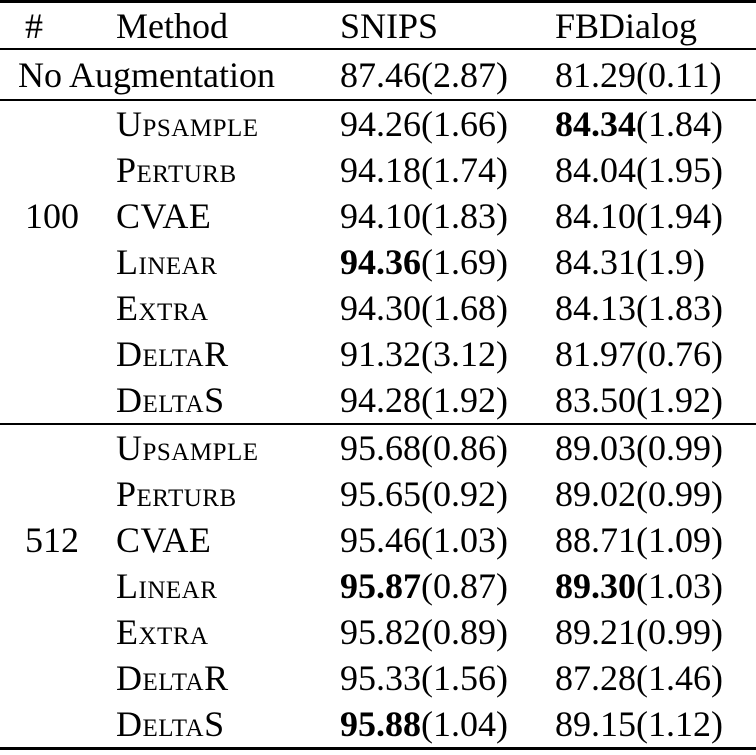 This screenshot has height=755, width=756. I want to click on table-row: Linear 95.87(0.87) 89.30(1.03), so click(378, 586).